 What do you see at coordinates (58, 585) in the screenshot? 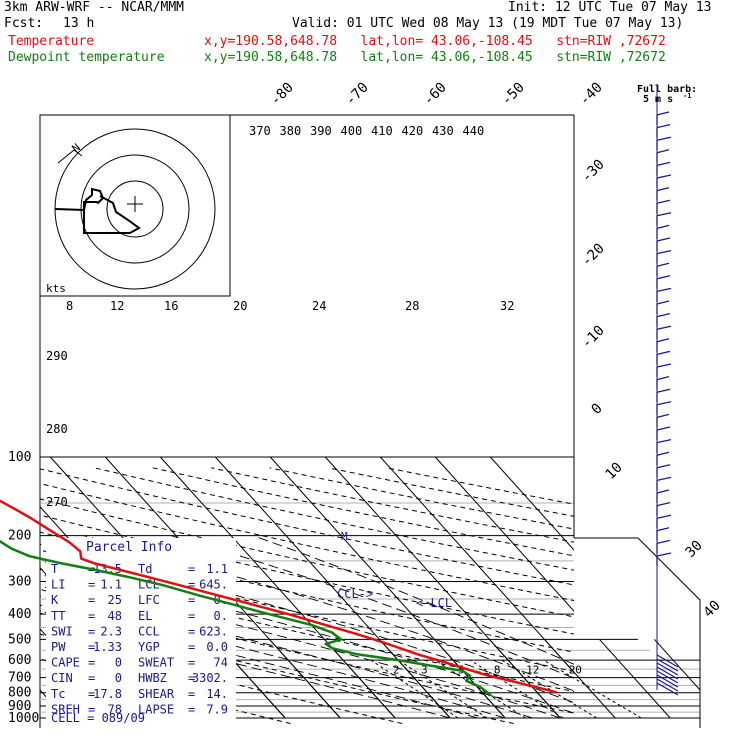
I see `parcel-field-name: LI` at bounding box center [58, 585].